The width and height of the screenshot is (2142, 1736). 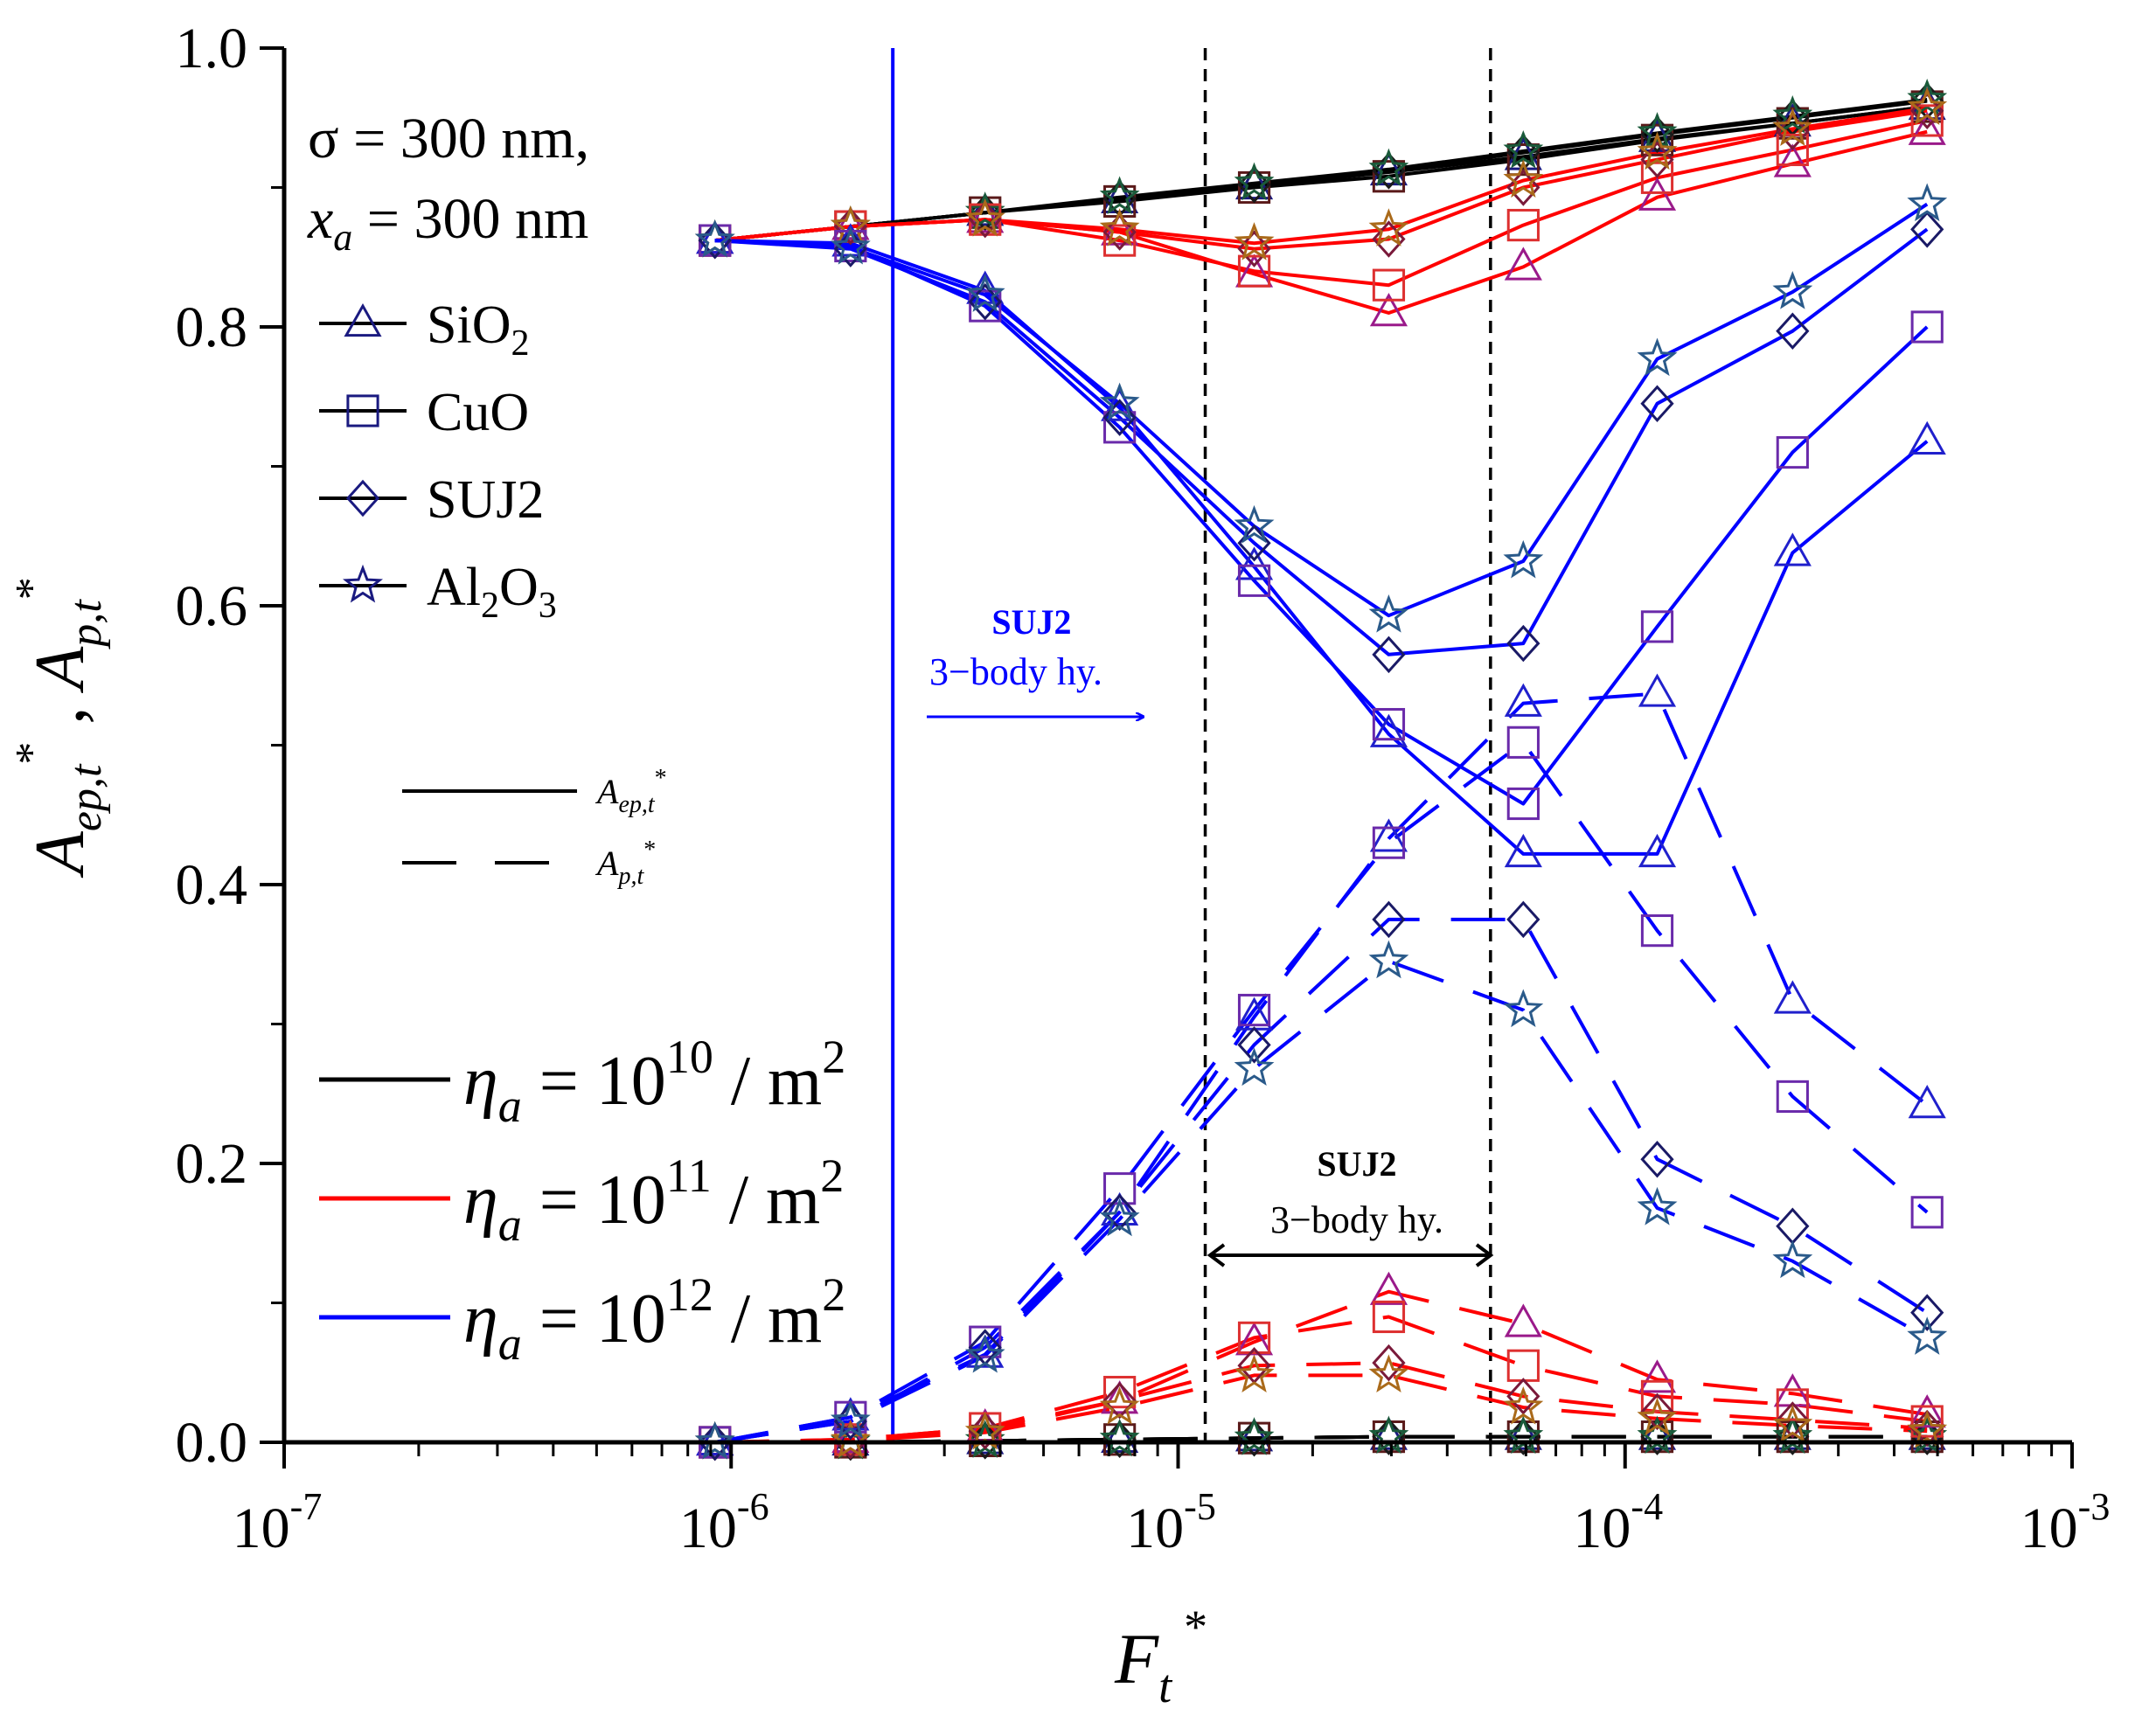 What do you see at coordinates (492, 592) in the screenshot?
I see `material-legend-label-Al2O3: Al2O3` at bounding box center [492, 592].